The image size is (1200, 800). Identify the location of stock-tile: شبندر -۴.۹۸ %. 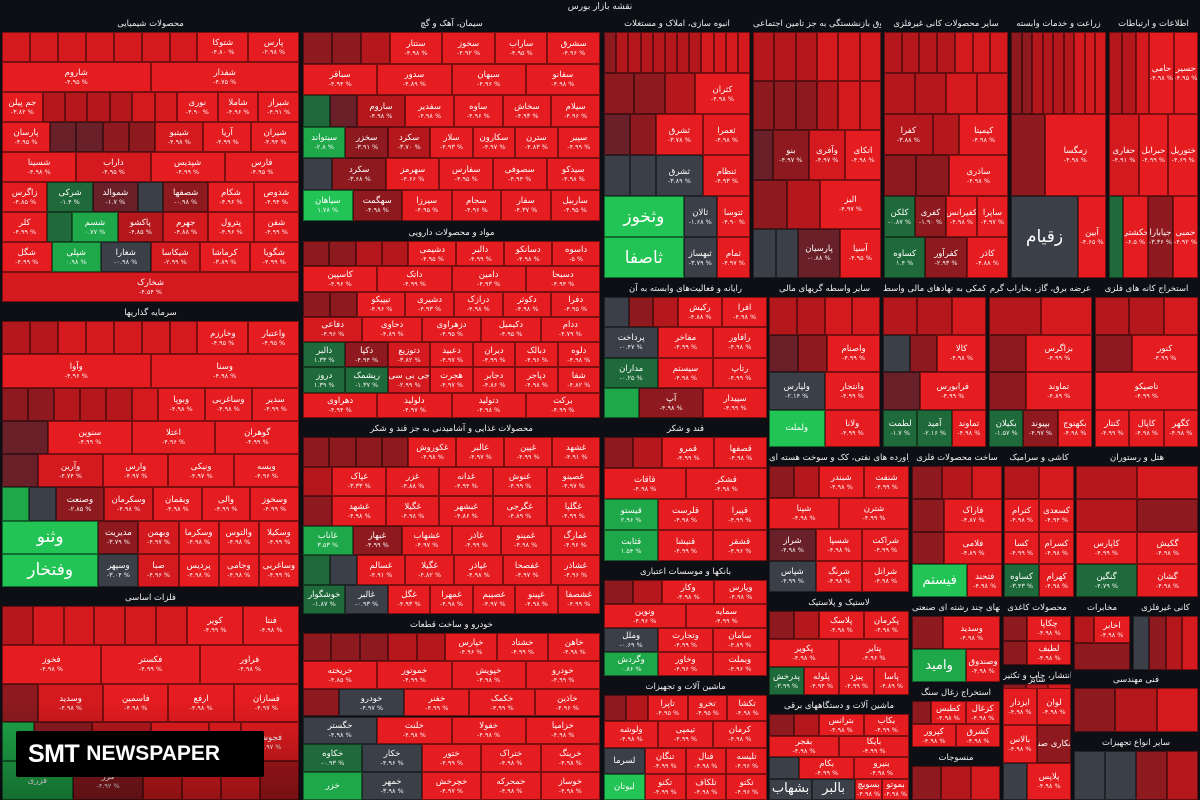
(841, 482).